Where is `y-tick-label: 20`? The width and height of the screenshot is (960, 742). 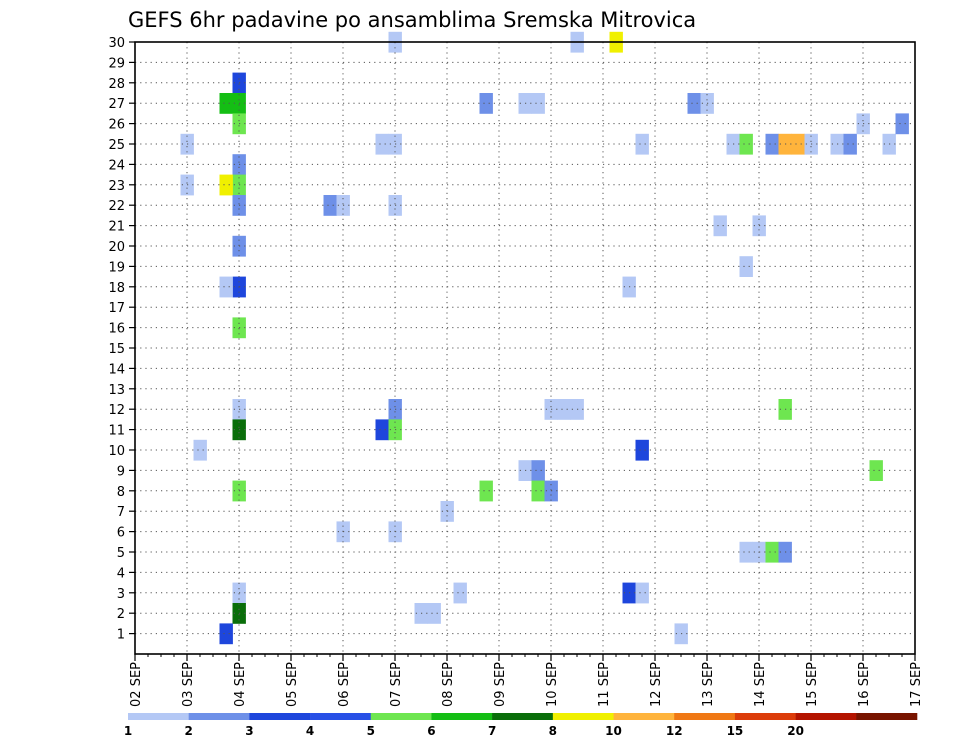
y-tick-label: 20 is located at coordinates (116, 247).